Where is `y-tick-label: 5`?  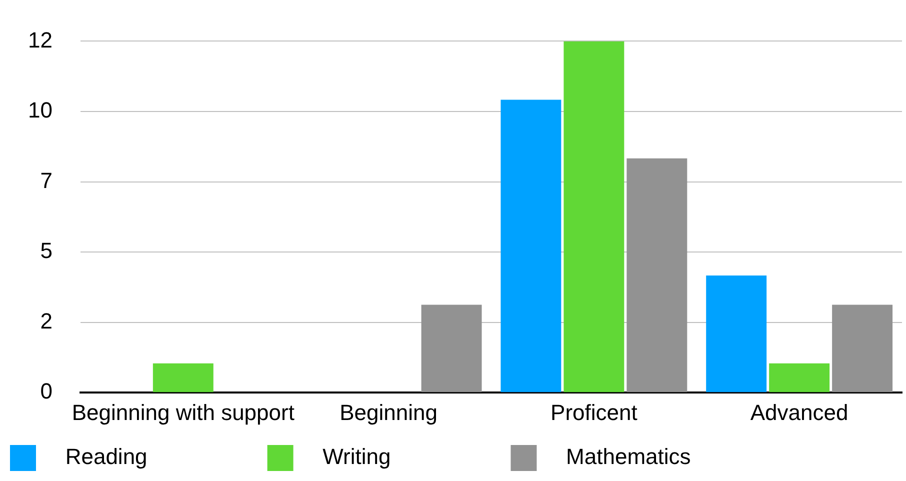
y-tick-label: 5 is located at coordinates (46, 251).